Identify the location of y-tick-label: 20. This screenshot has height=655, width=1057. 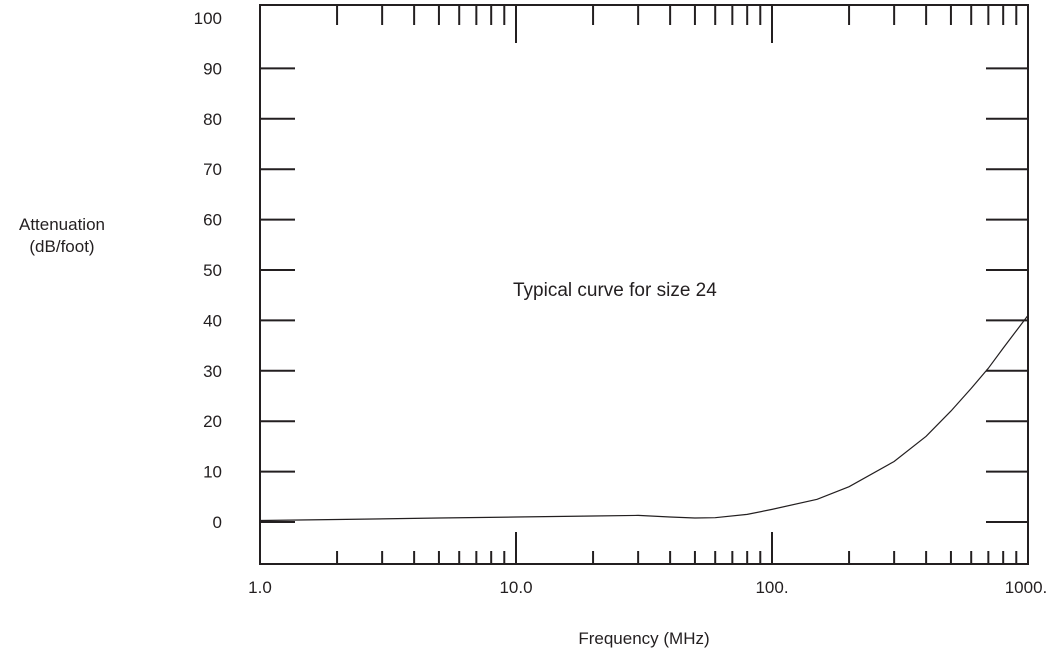
(212, 421).